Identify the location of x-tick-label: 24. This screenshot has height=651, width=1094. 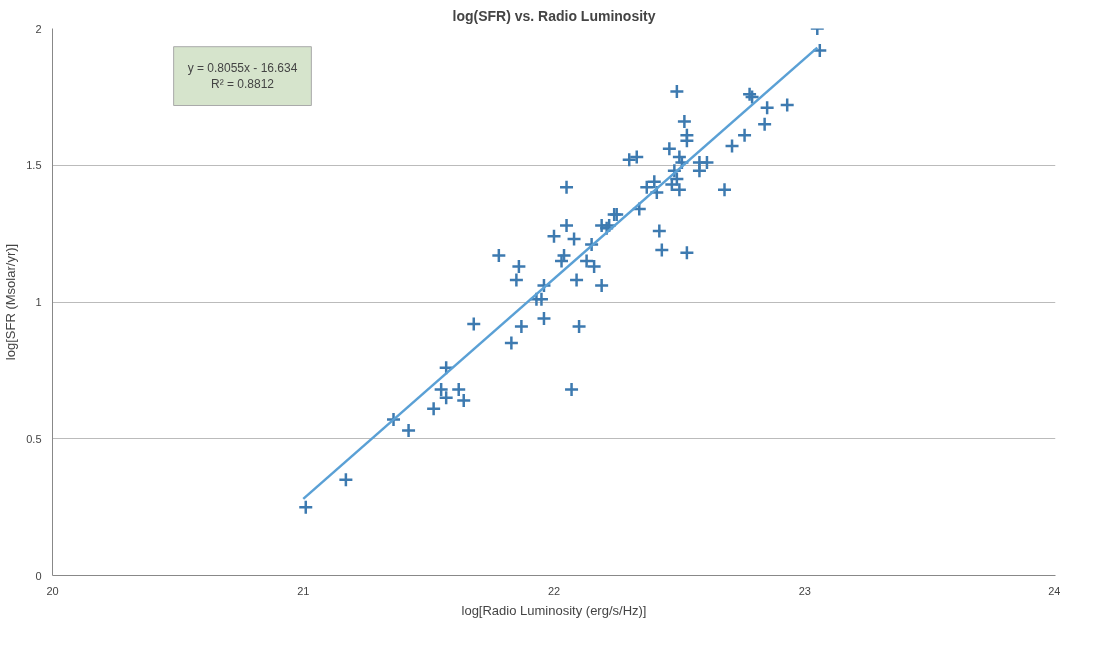
(1054, 590).